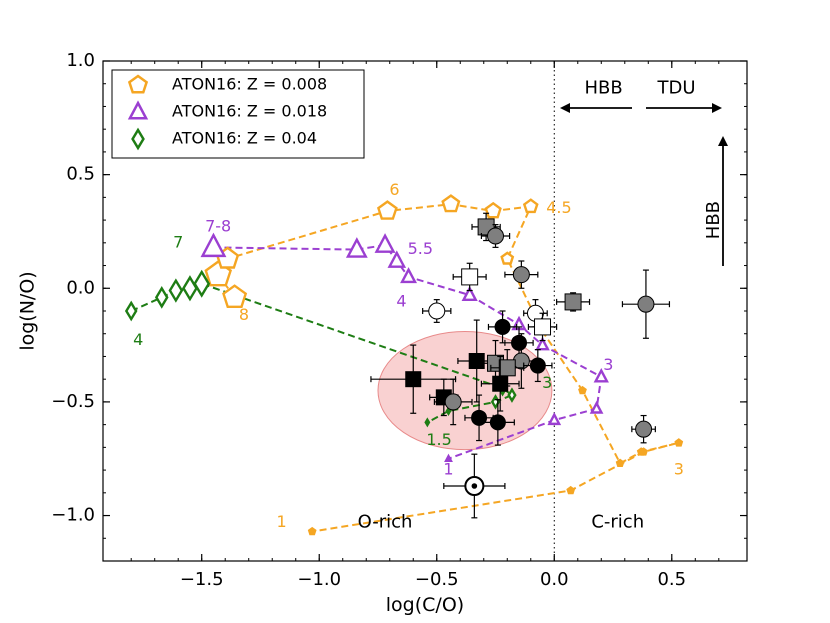 The height and width of the screenshot is (623, 830). I want to click on legend-label: ATON16: Z = 0.04, so click(244, 138).